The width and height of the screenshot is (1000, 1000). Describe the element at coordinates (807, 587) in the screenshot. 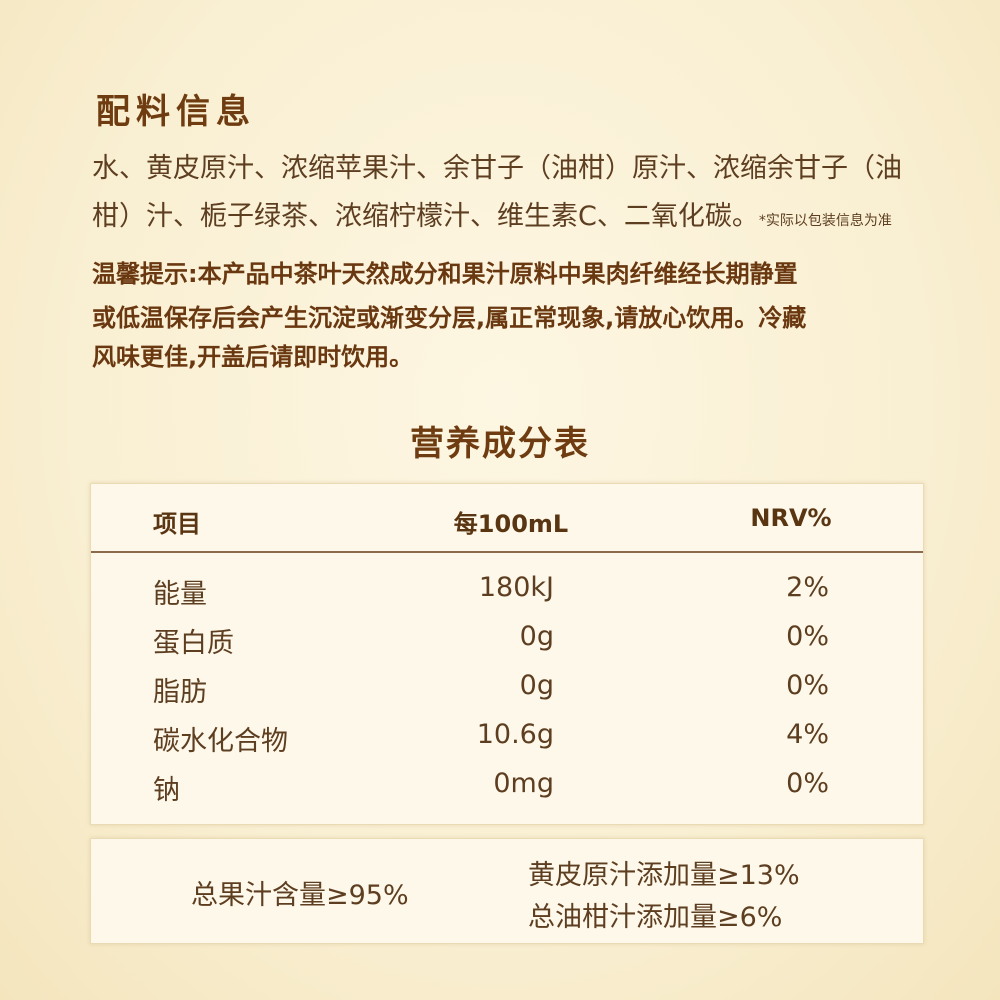

I see `nutrient-nrv: 2%` at that location.